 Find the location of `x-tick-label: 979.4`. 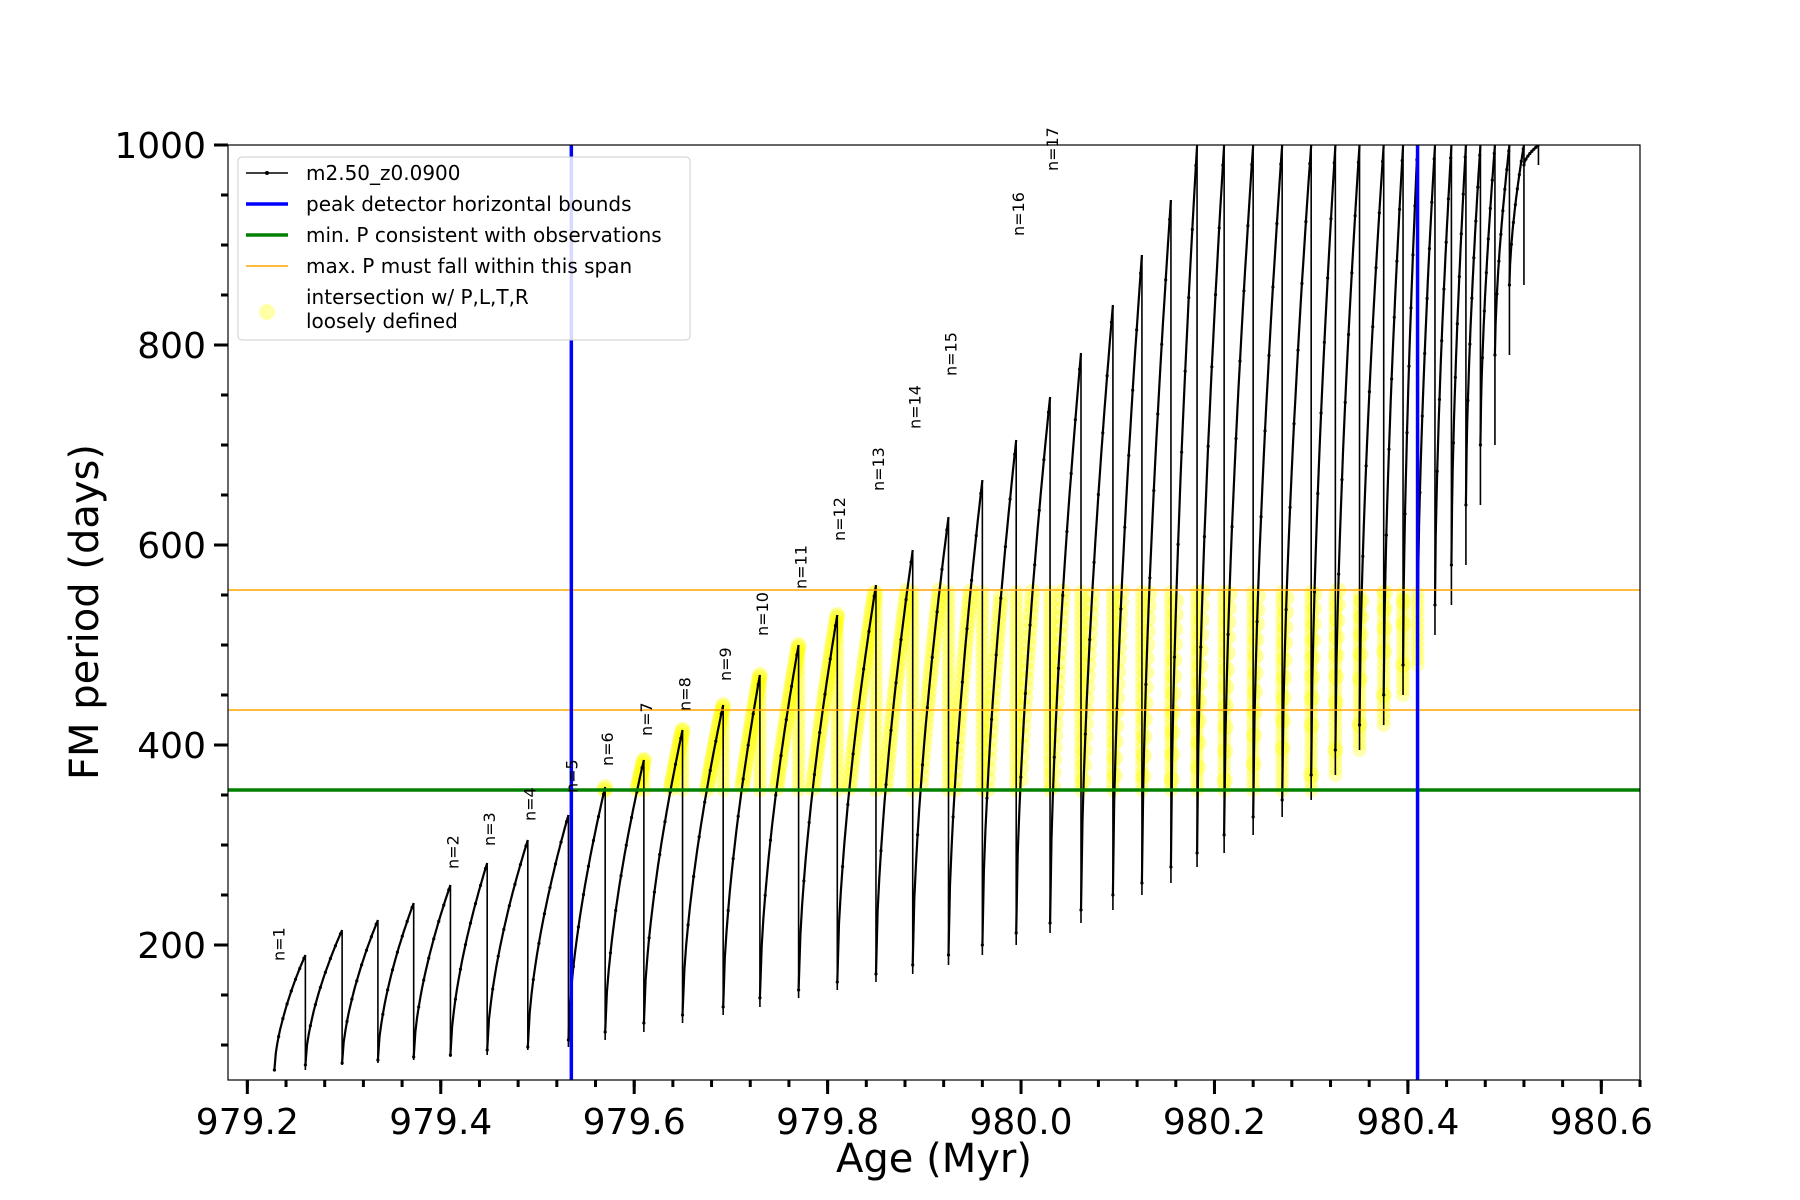

x-tick-label: 979.4 is located at coordinates (440, 1122).